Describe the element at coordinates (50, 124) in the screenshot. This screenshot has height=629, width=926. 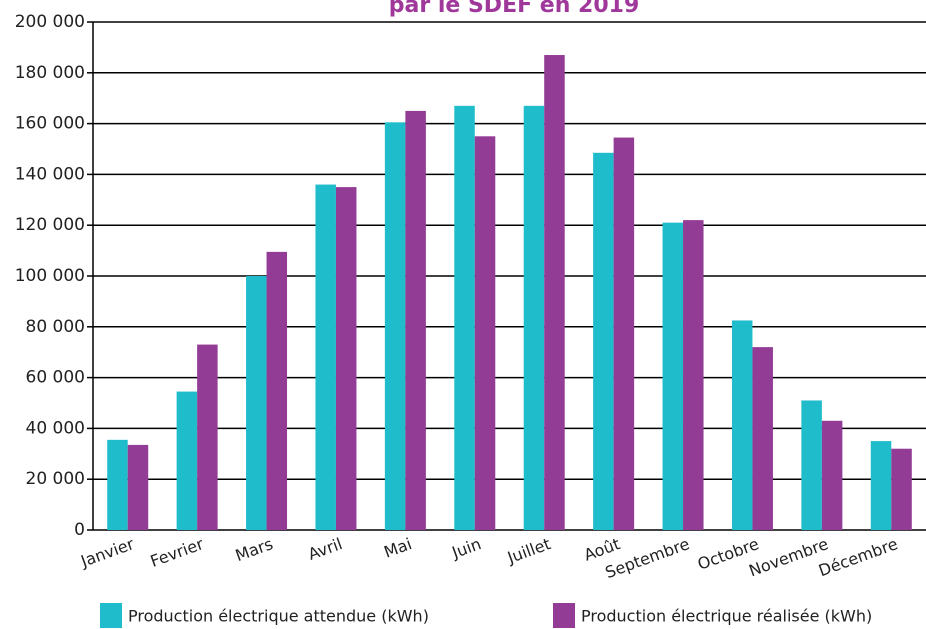
I see `y-tick-label: 160 000` at that location.